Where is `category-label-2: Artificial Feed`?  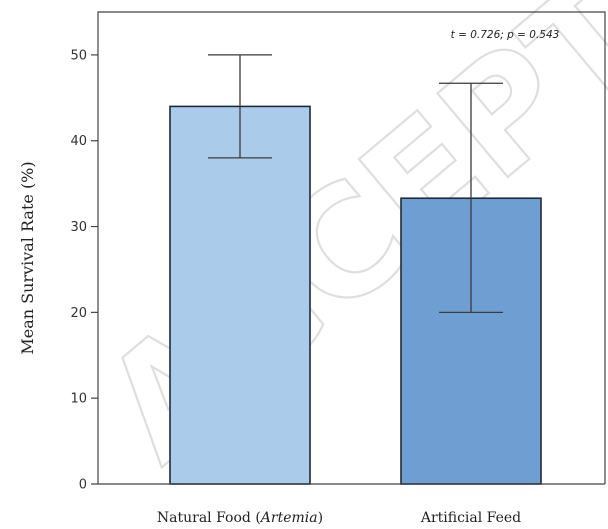
category-label-2: Artificial Feed is located at coordinates (470, 518).